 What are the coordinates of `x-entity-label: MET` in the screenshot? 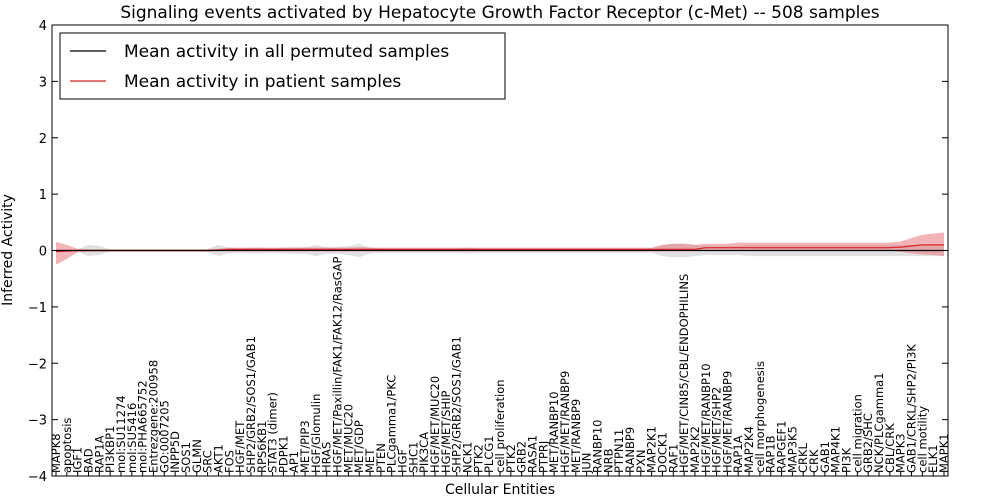 It's located at (370, 460).